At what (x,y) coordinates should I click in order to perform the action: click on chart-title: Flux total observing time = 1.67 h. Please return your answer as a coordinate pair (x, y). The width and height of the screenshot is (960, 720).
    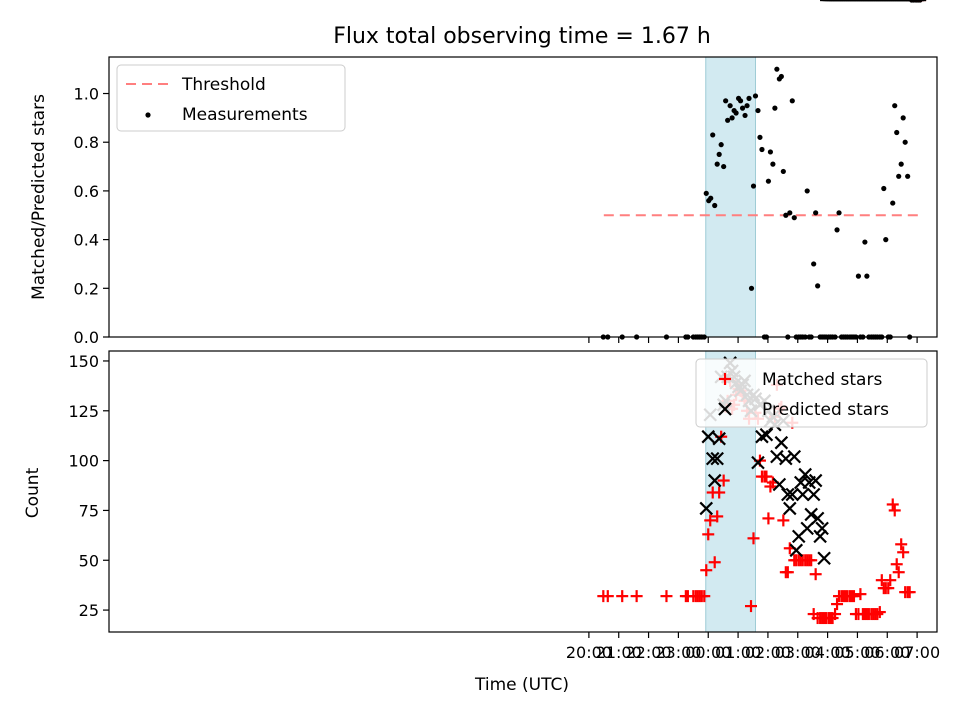
    Looking at the image, I should click on (522, 36).